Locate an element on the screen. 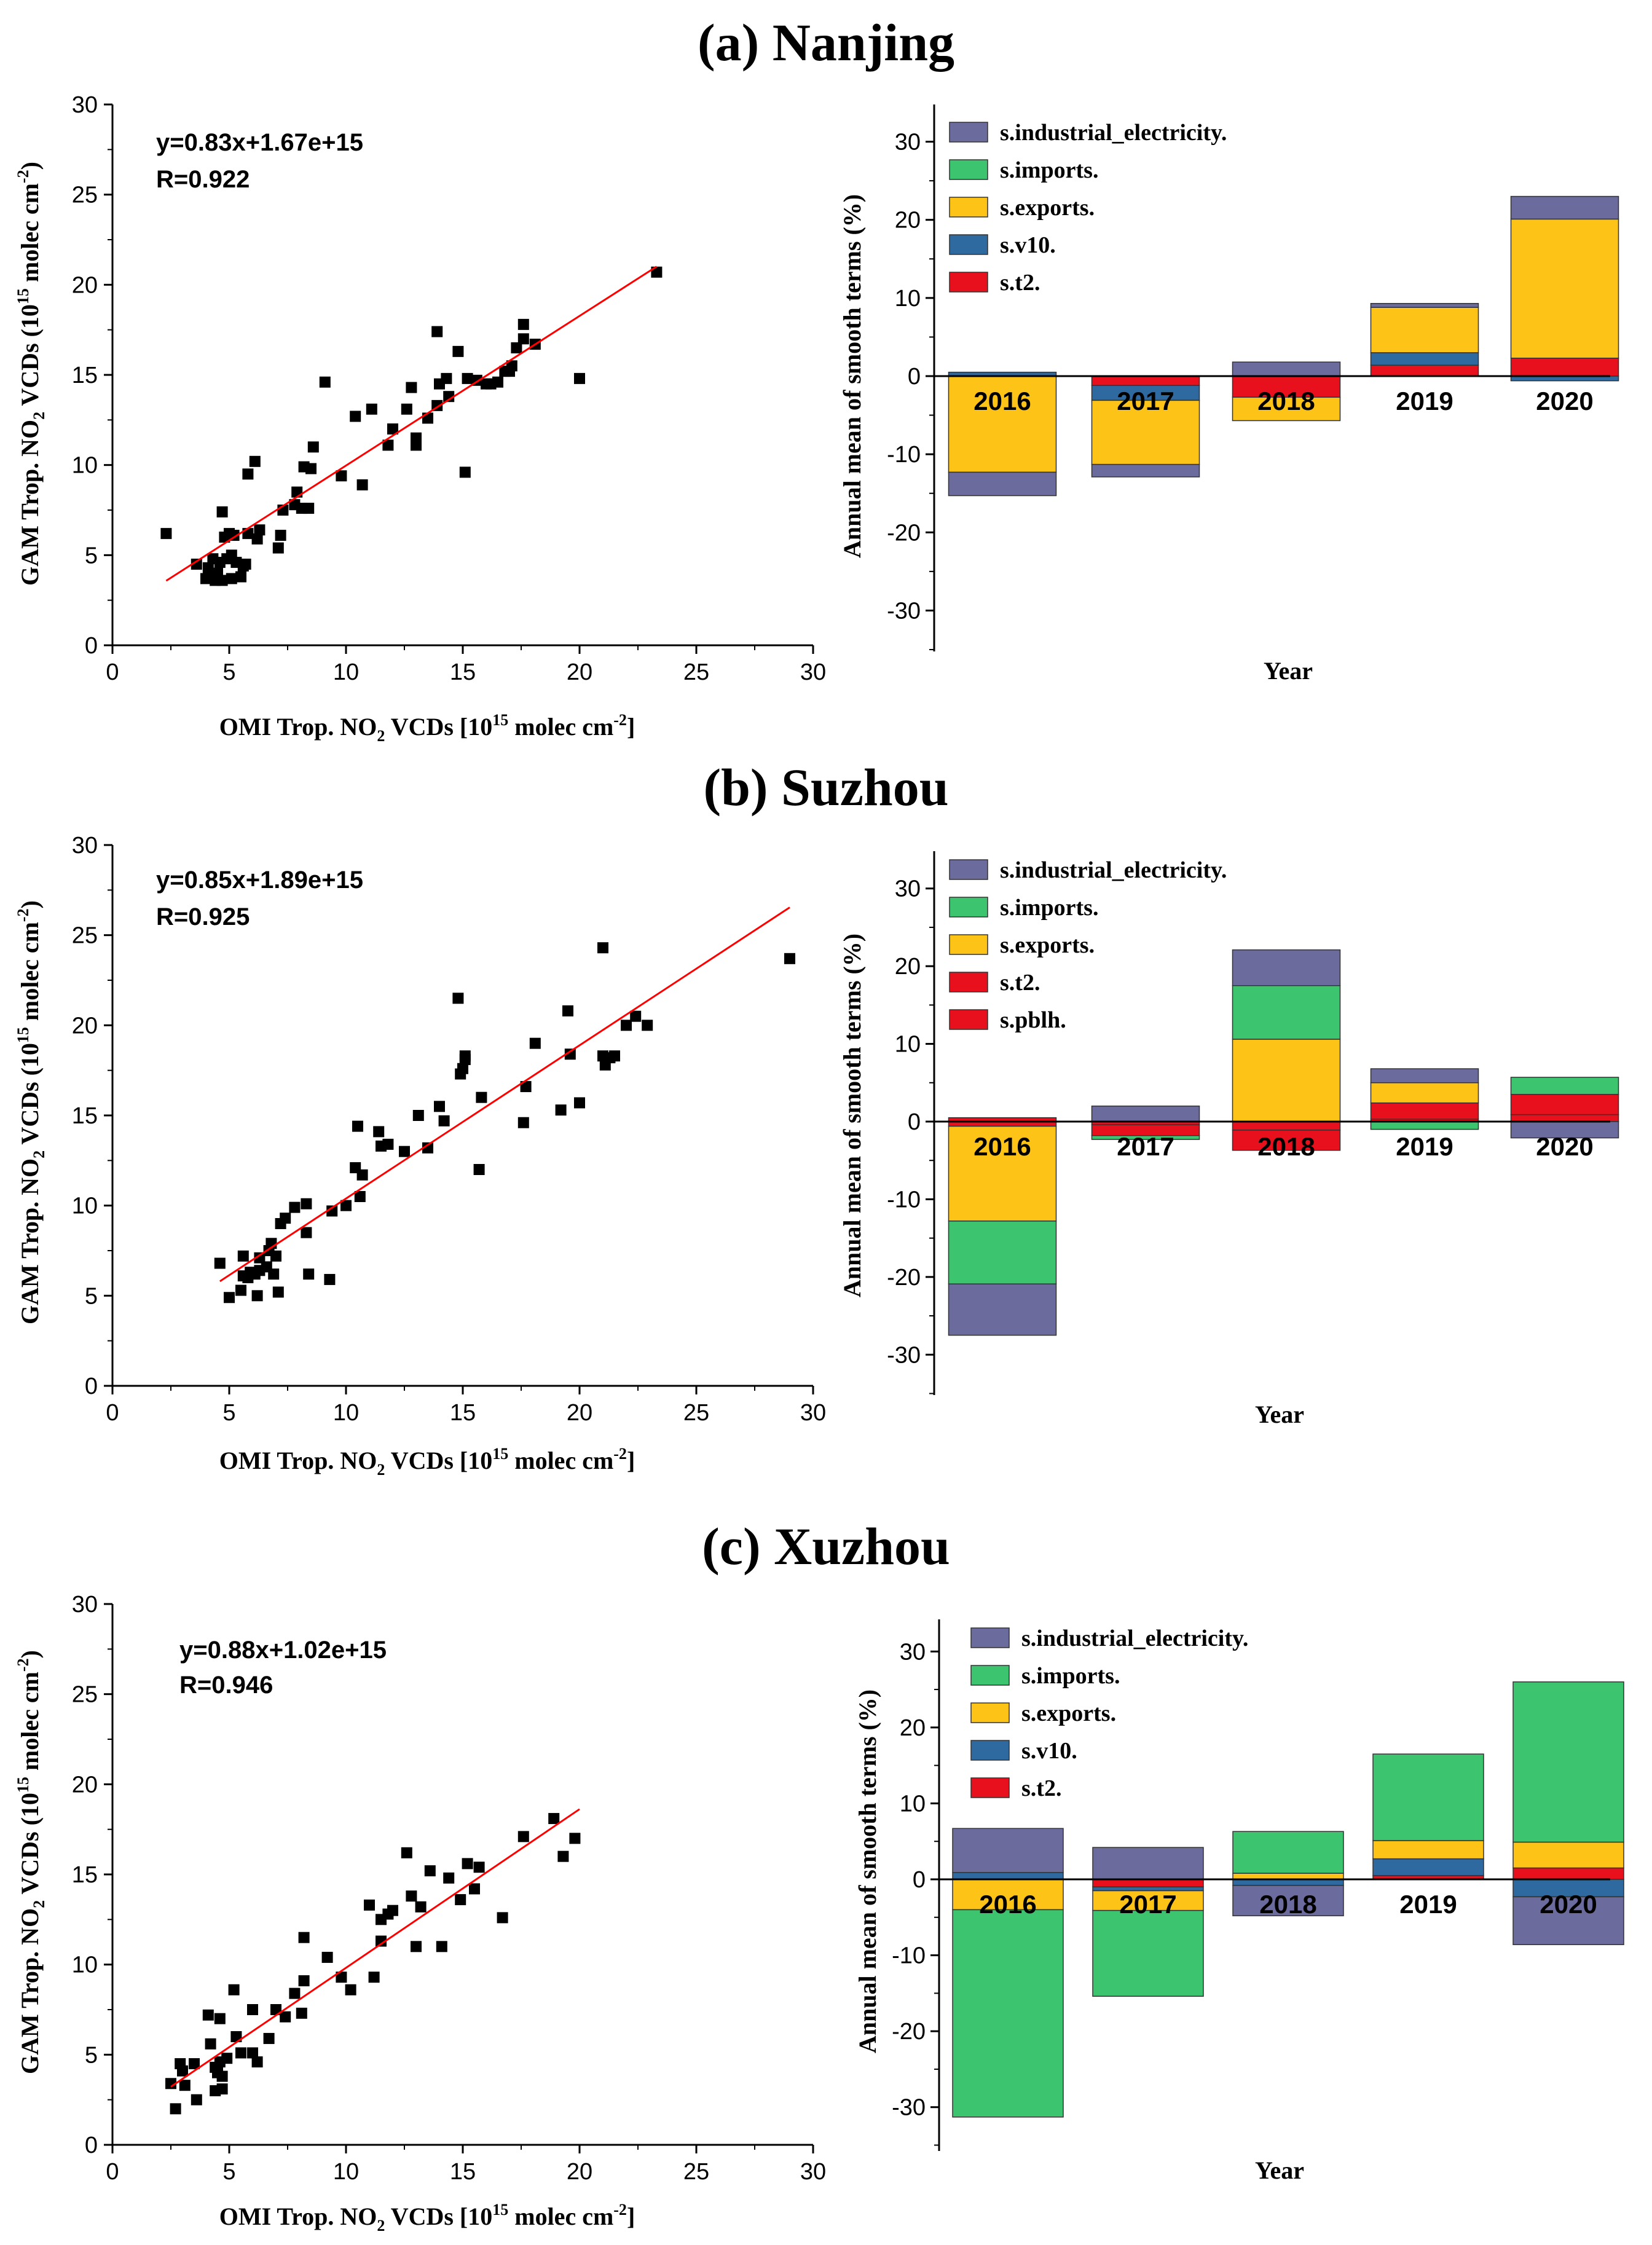  y-tick-label: -30 is located at coordinates (904, 1355).